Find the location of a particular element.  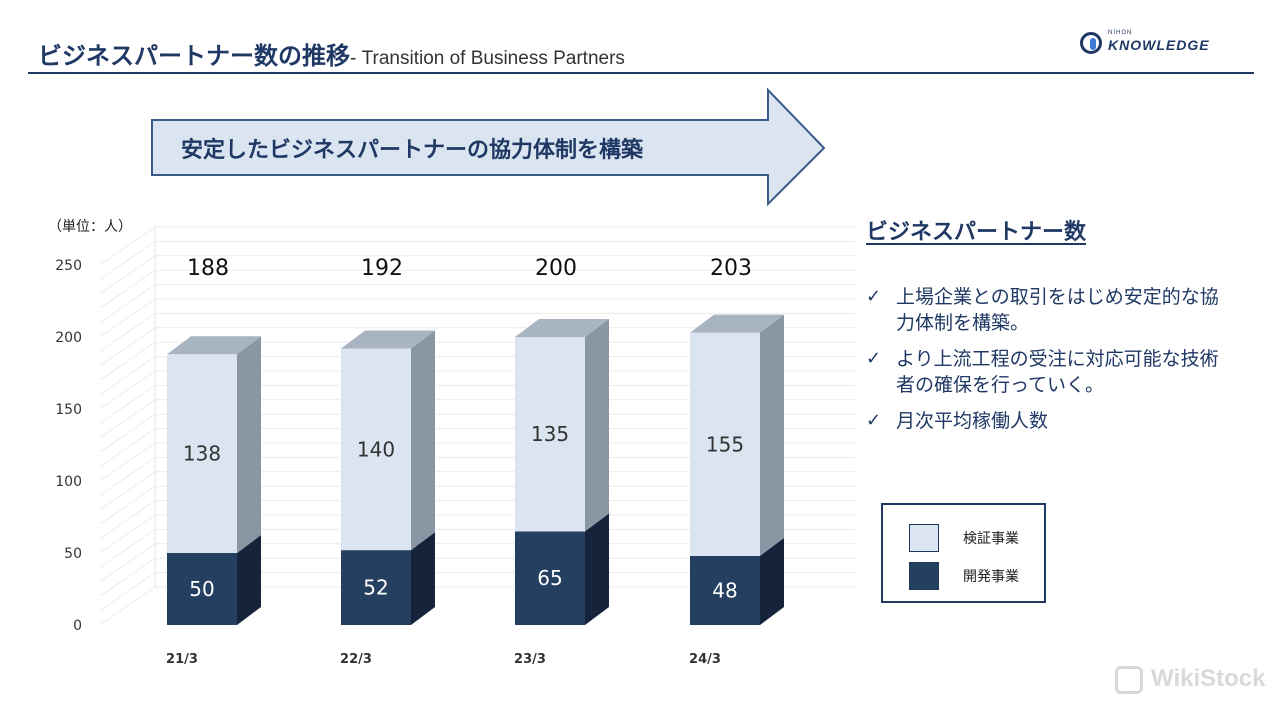

legend-item-kensho: 検証事業 is located at coordinates (964, 538).